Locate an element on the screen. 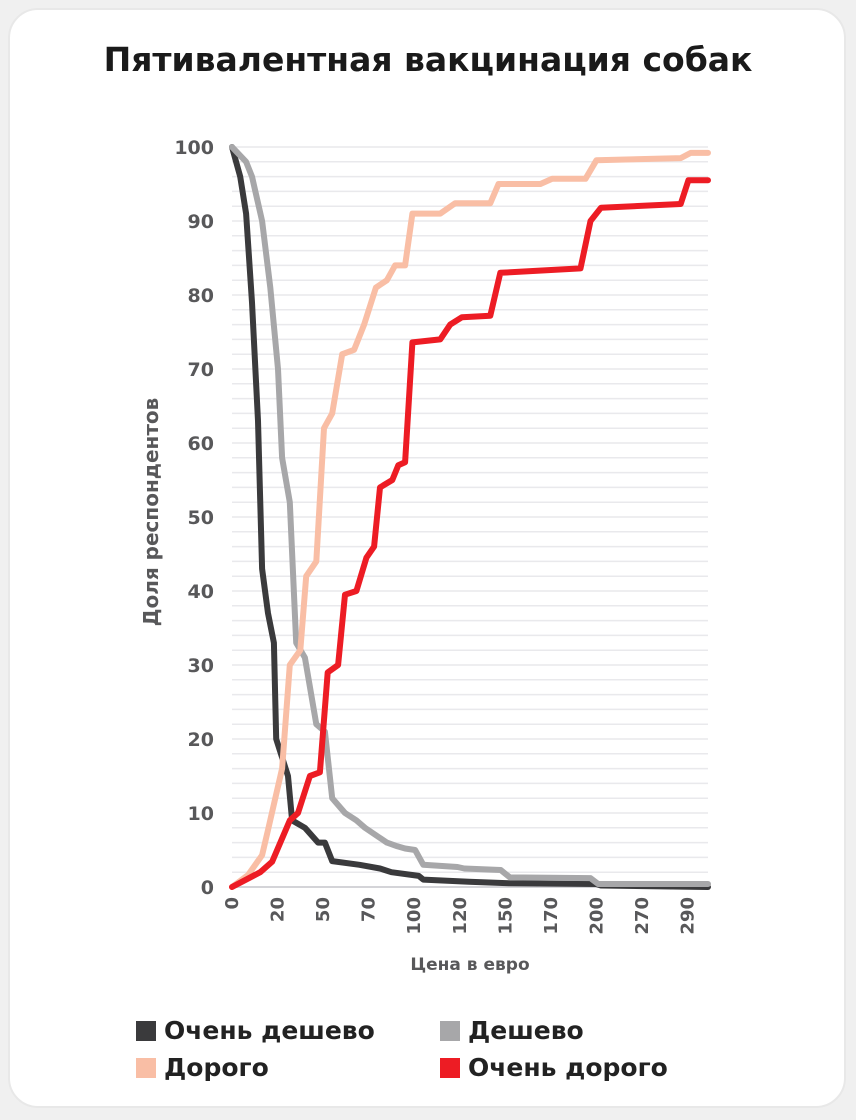 This screenshot has width=856, height=1120. y-tick-label: 30 is located at coordinates (201, 666).